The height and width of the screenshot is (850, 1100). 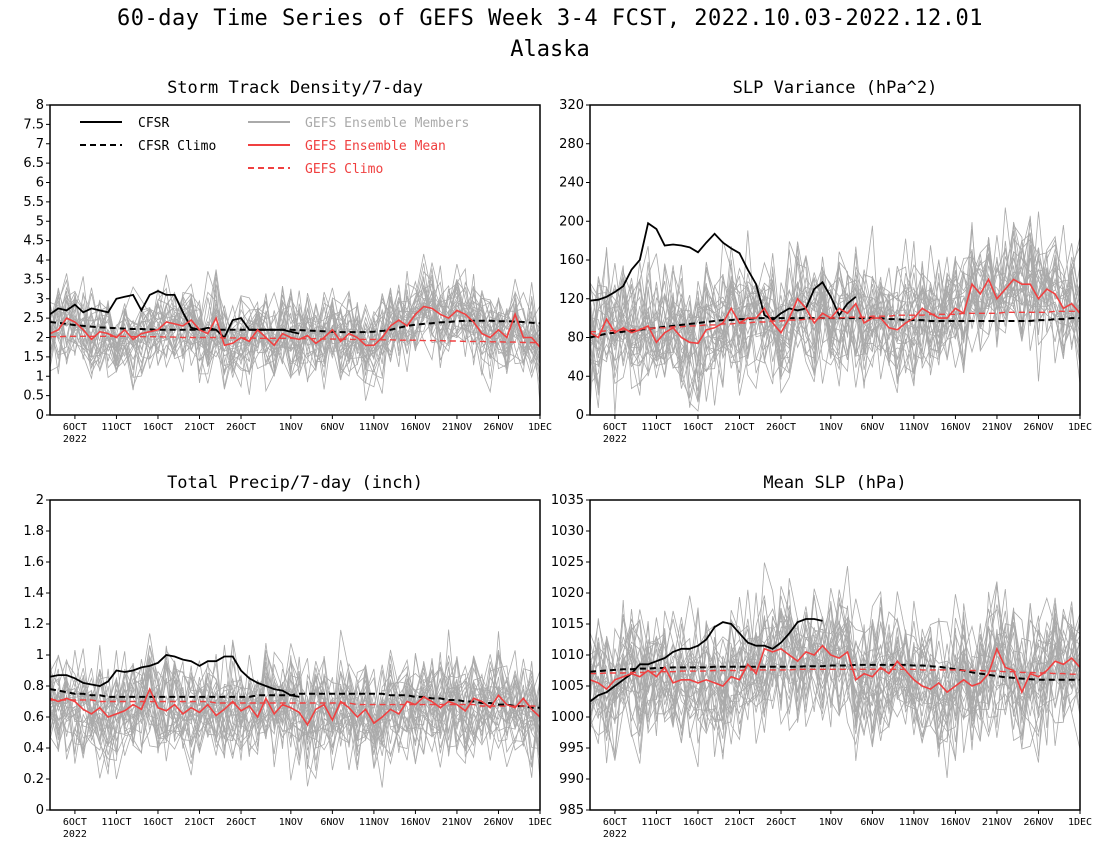 I want to click on series-line-cfsr-climo, so click(x=834, y=328).